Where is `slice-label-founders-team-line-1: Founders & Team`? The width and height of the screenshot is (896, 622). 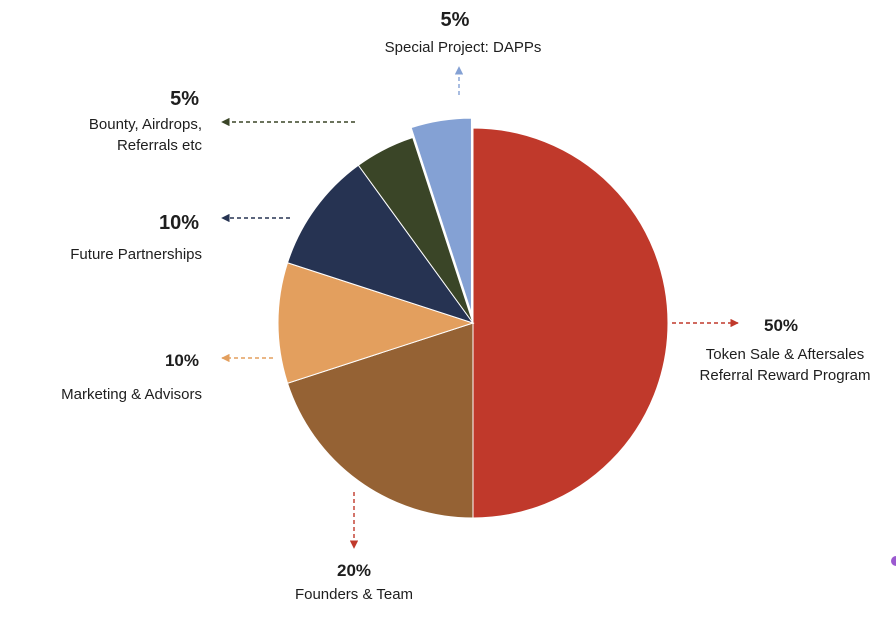 slice-label-founders-team-line-1: Founders & Team is located at coordinates (354, 594).